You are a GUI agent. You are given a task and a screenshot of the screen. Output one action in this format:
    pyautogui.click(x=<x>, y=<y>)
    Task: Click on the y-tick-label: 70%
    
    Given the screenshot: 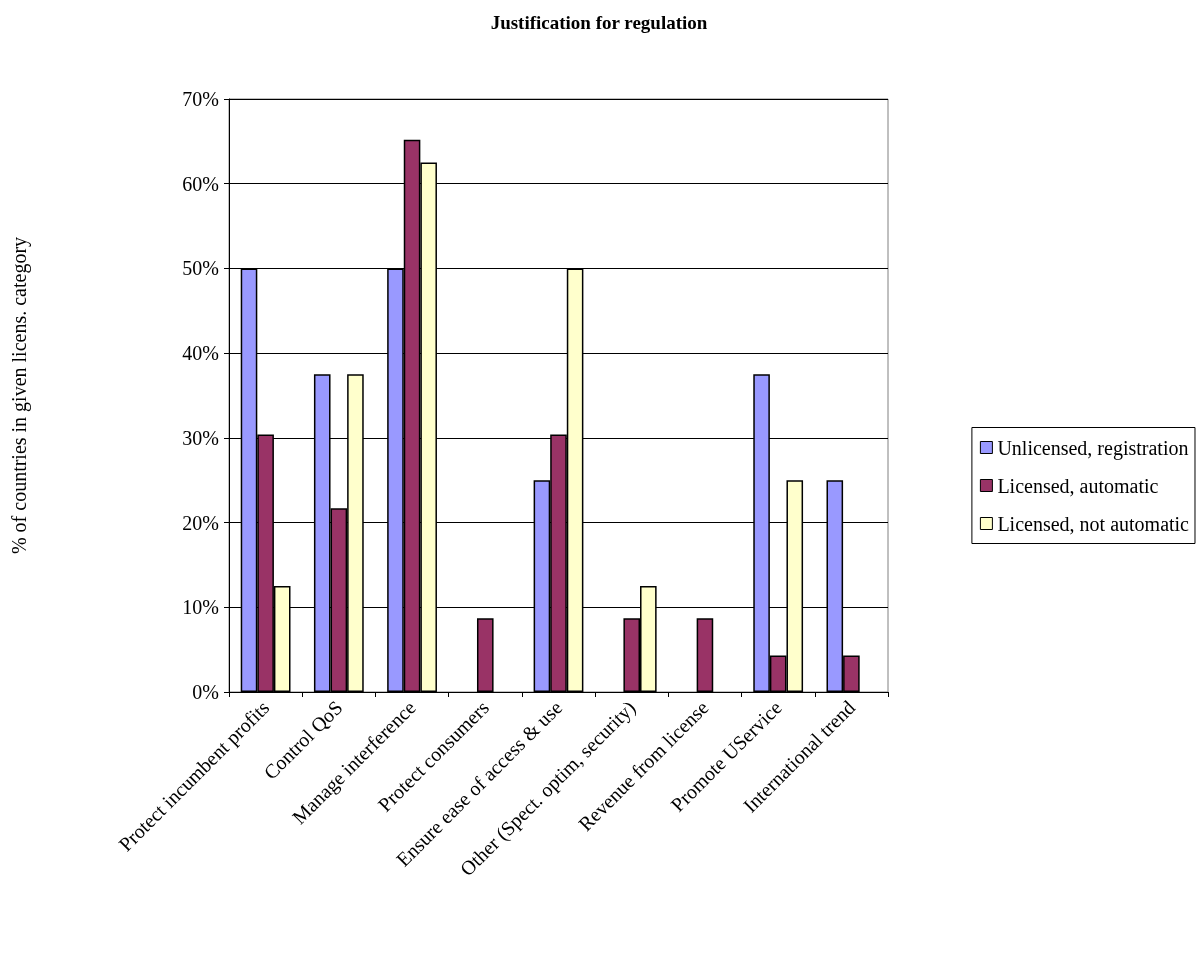 What is the action you would take?
    pyautogui.click(x=200, y=99)
    